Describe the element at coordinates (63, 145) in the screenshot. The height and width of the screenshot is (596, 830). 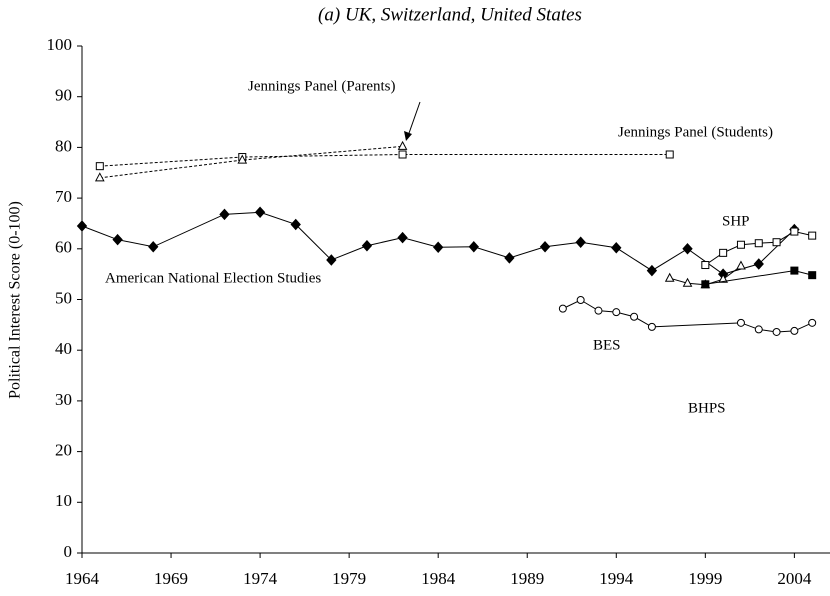
I see `y-tick-label: 80` at that location.